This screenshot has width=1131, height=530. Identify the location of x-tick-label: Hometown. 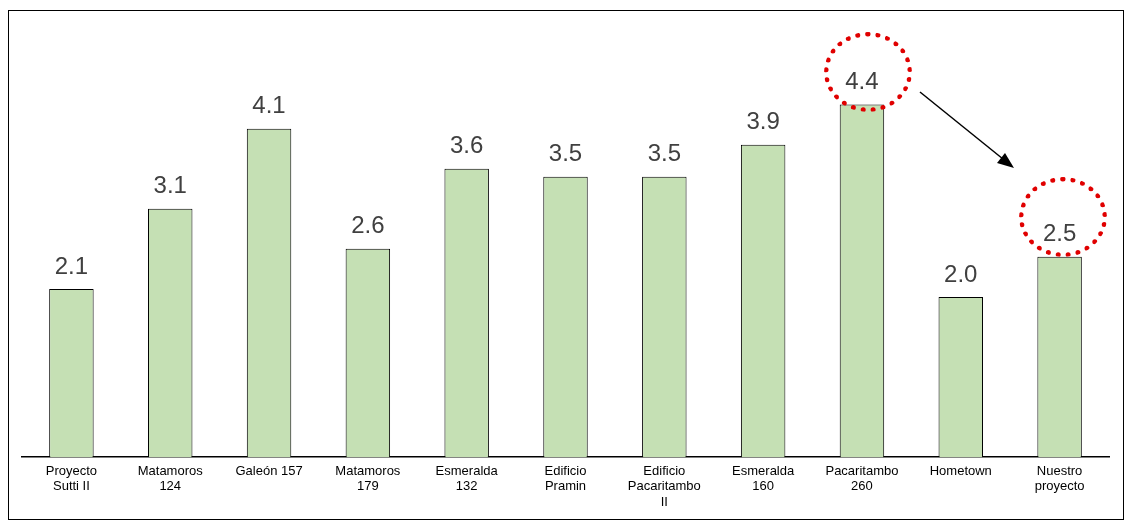
(960, 470).